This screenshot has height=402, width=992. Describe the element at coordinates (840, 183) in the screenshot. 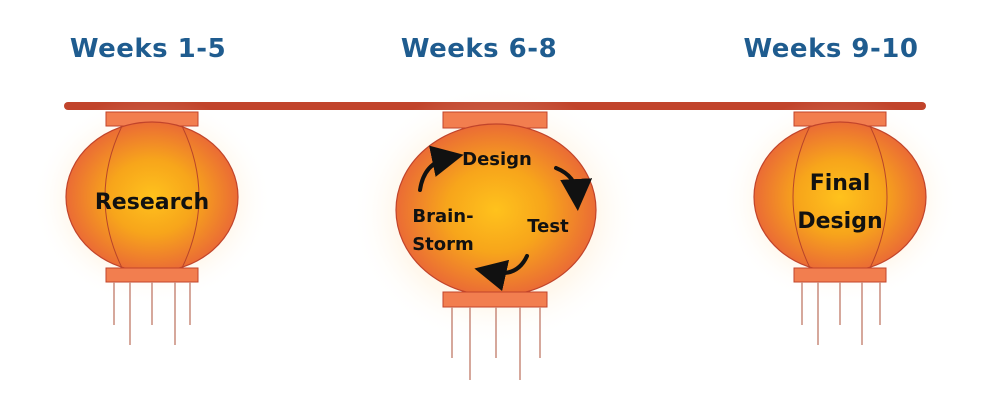

I see `final-design-label-1: Final` at that location.